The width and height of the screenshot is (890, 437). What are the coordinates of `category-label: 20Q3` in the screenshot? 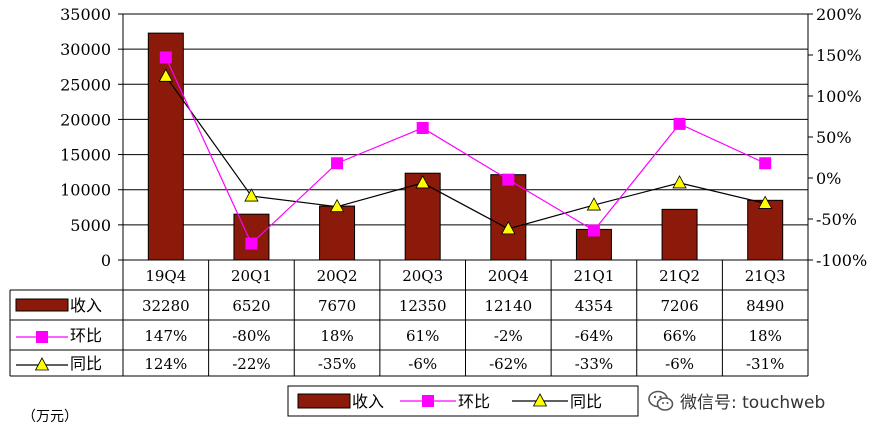 It's located at (422, 276).